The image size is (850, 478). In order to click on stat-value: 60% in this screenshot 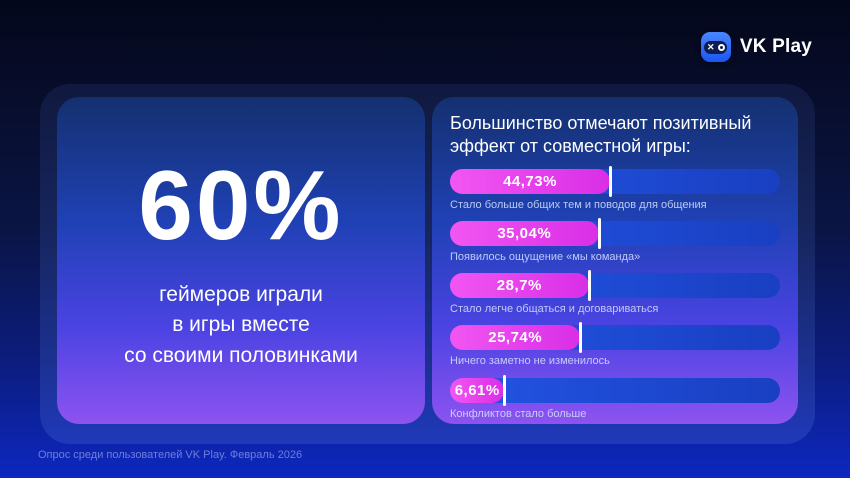, I will do `click(241, 204)`.